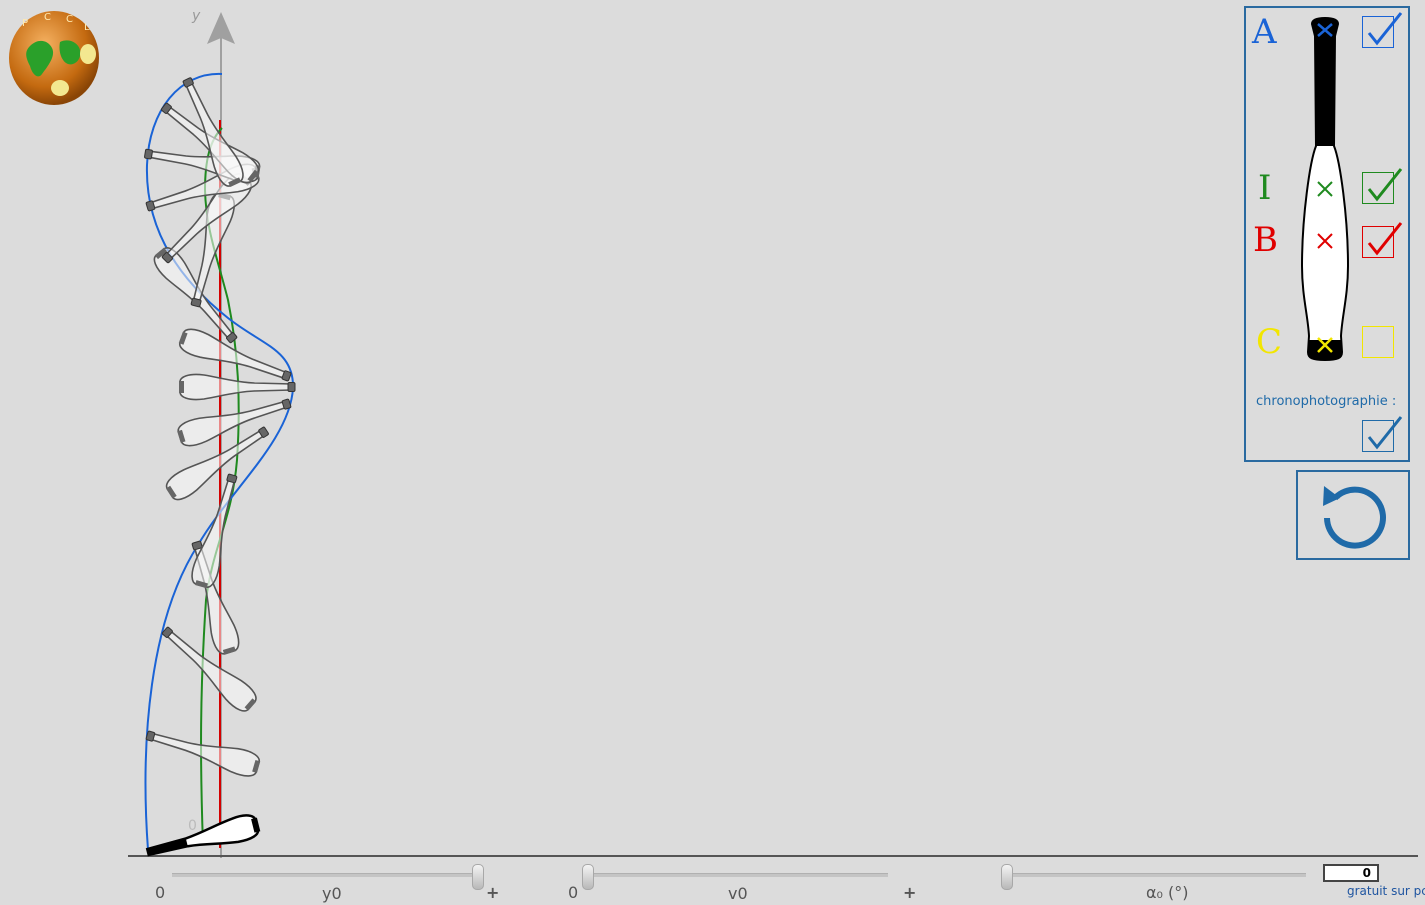 The width and height of the screenshot is (1425, 905). I want to click on club-diagram, so click(1325, 189).